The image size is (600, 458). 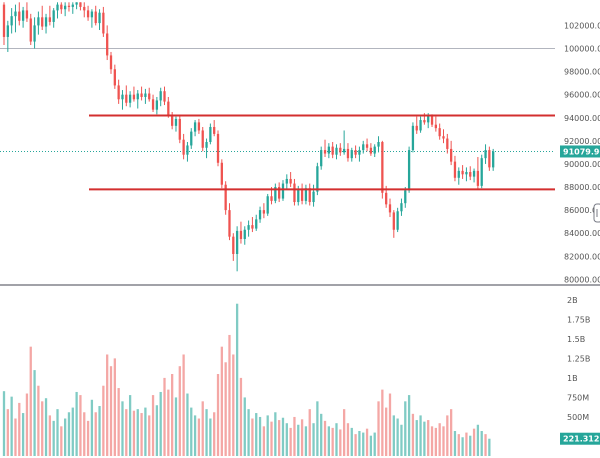 I want to click on price-tick-label: 88000.00, so click(x=582, y=187).